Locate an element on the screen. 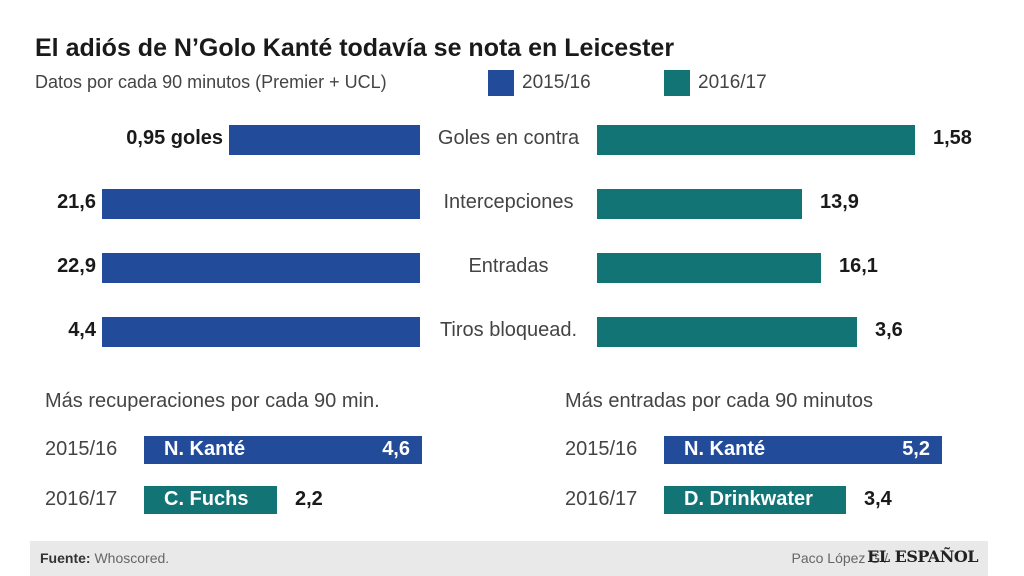 This screenshot has width=1024, height=576. author-credit: Paco López G / is located at coordinates (839, 558).